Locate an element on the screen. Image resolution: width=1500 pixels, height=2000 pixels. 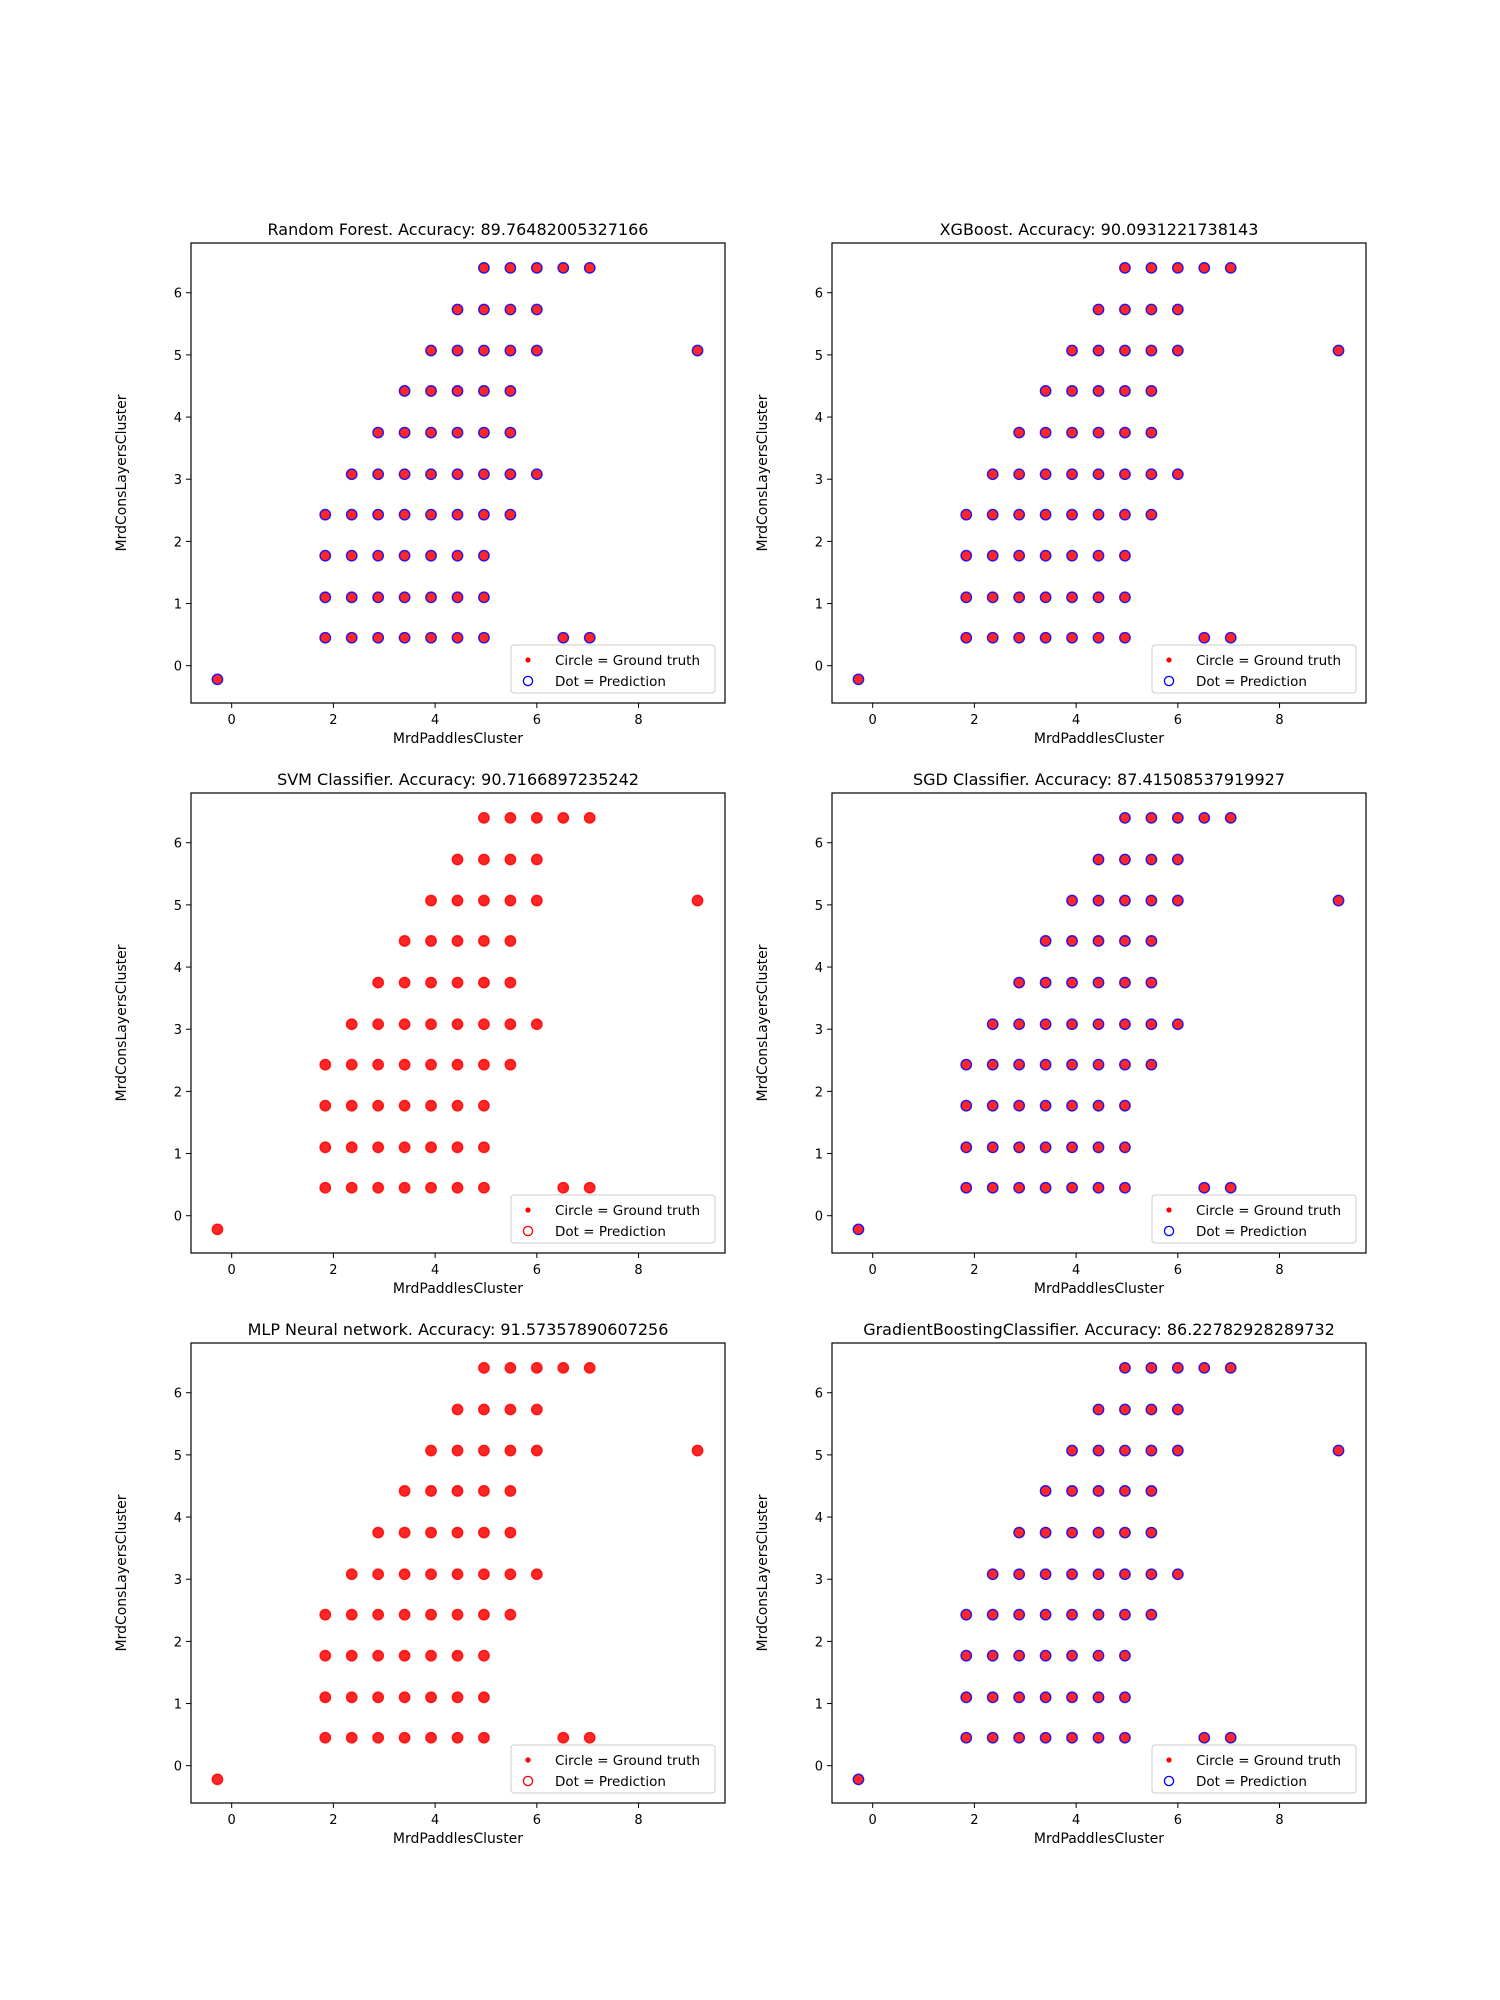
plot-frame is located at coordinates (1099, 473).